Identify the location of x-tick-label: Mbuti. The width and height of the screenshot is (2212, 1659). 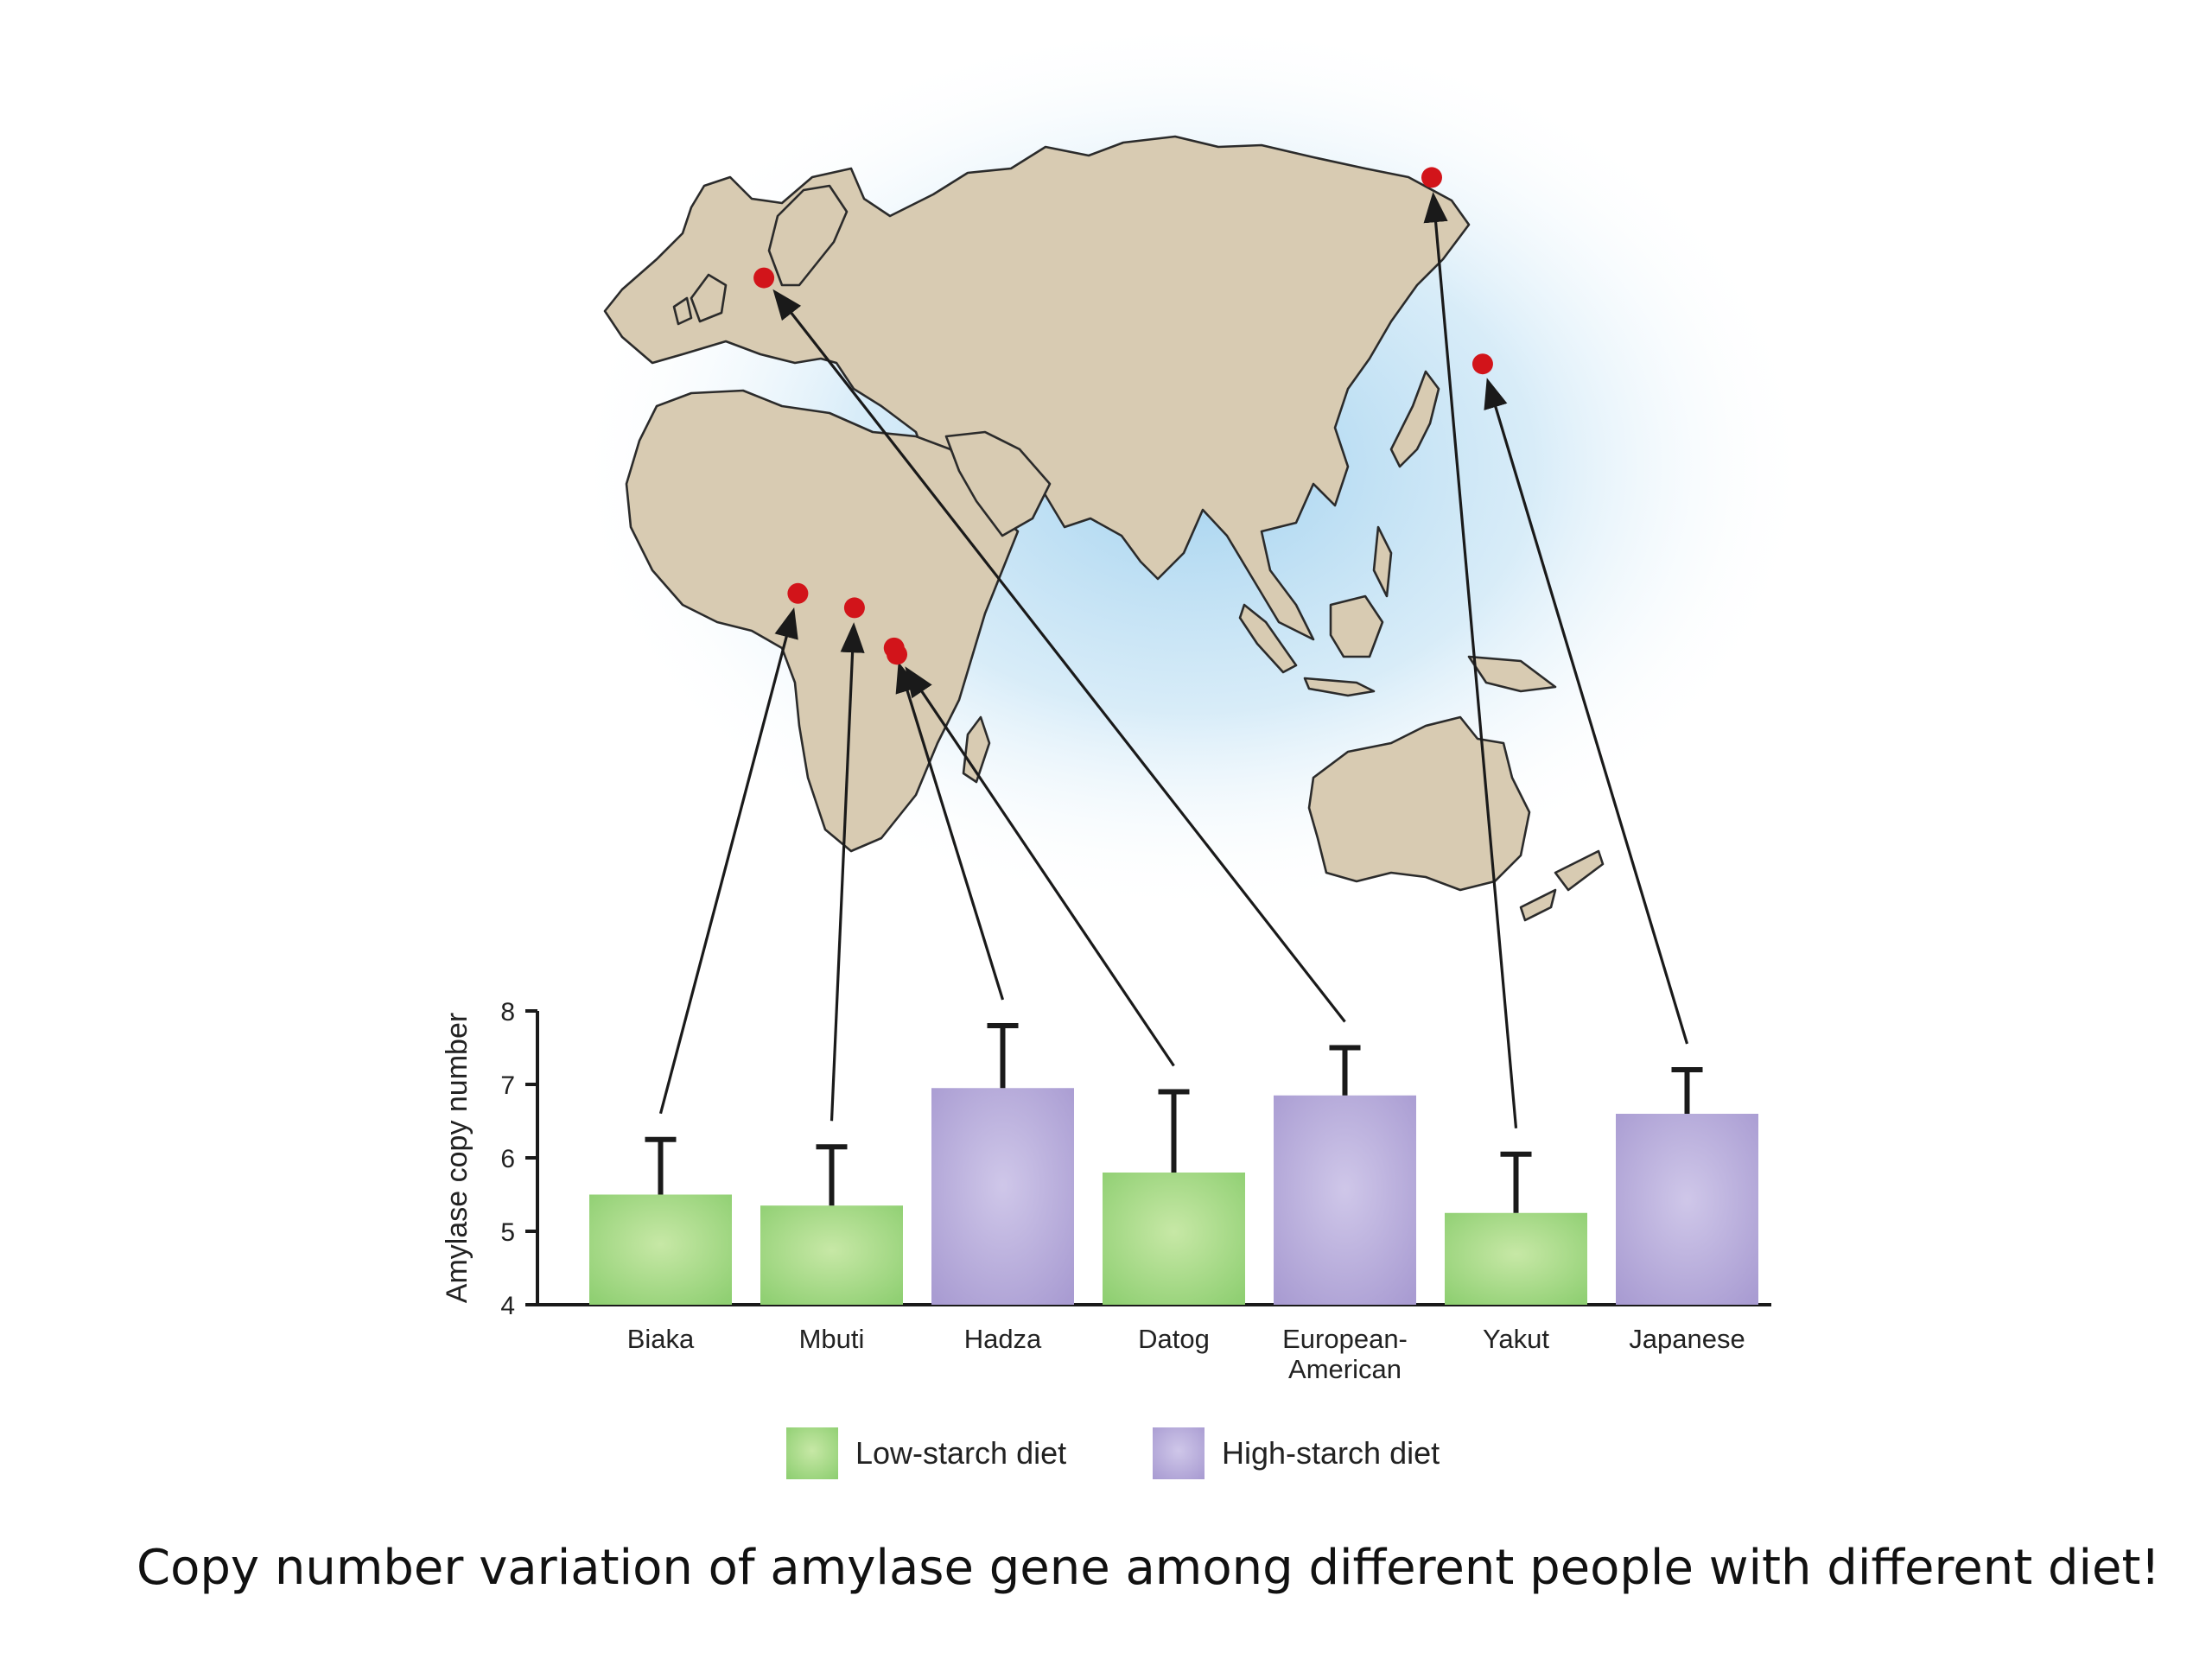
(832, 1339).